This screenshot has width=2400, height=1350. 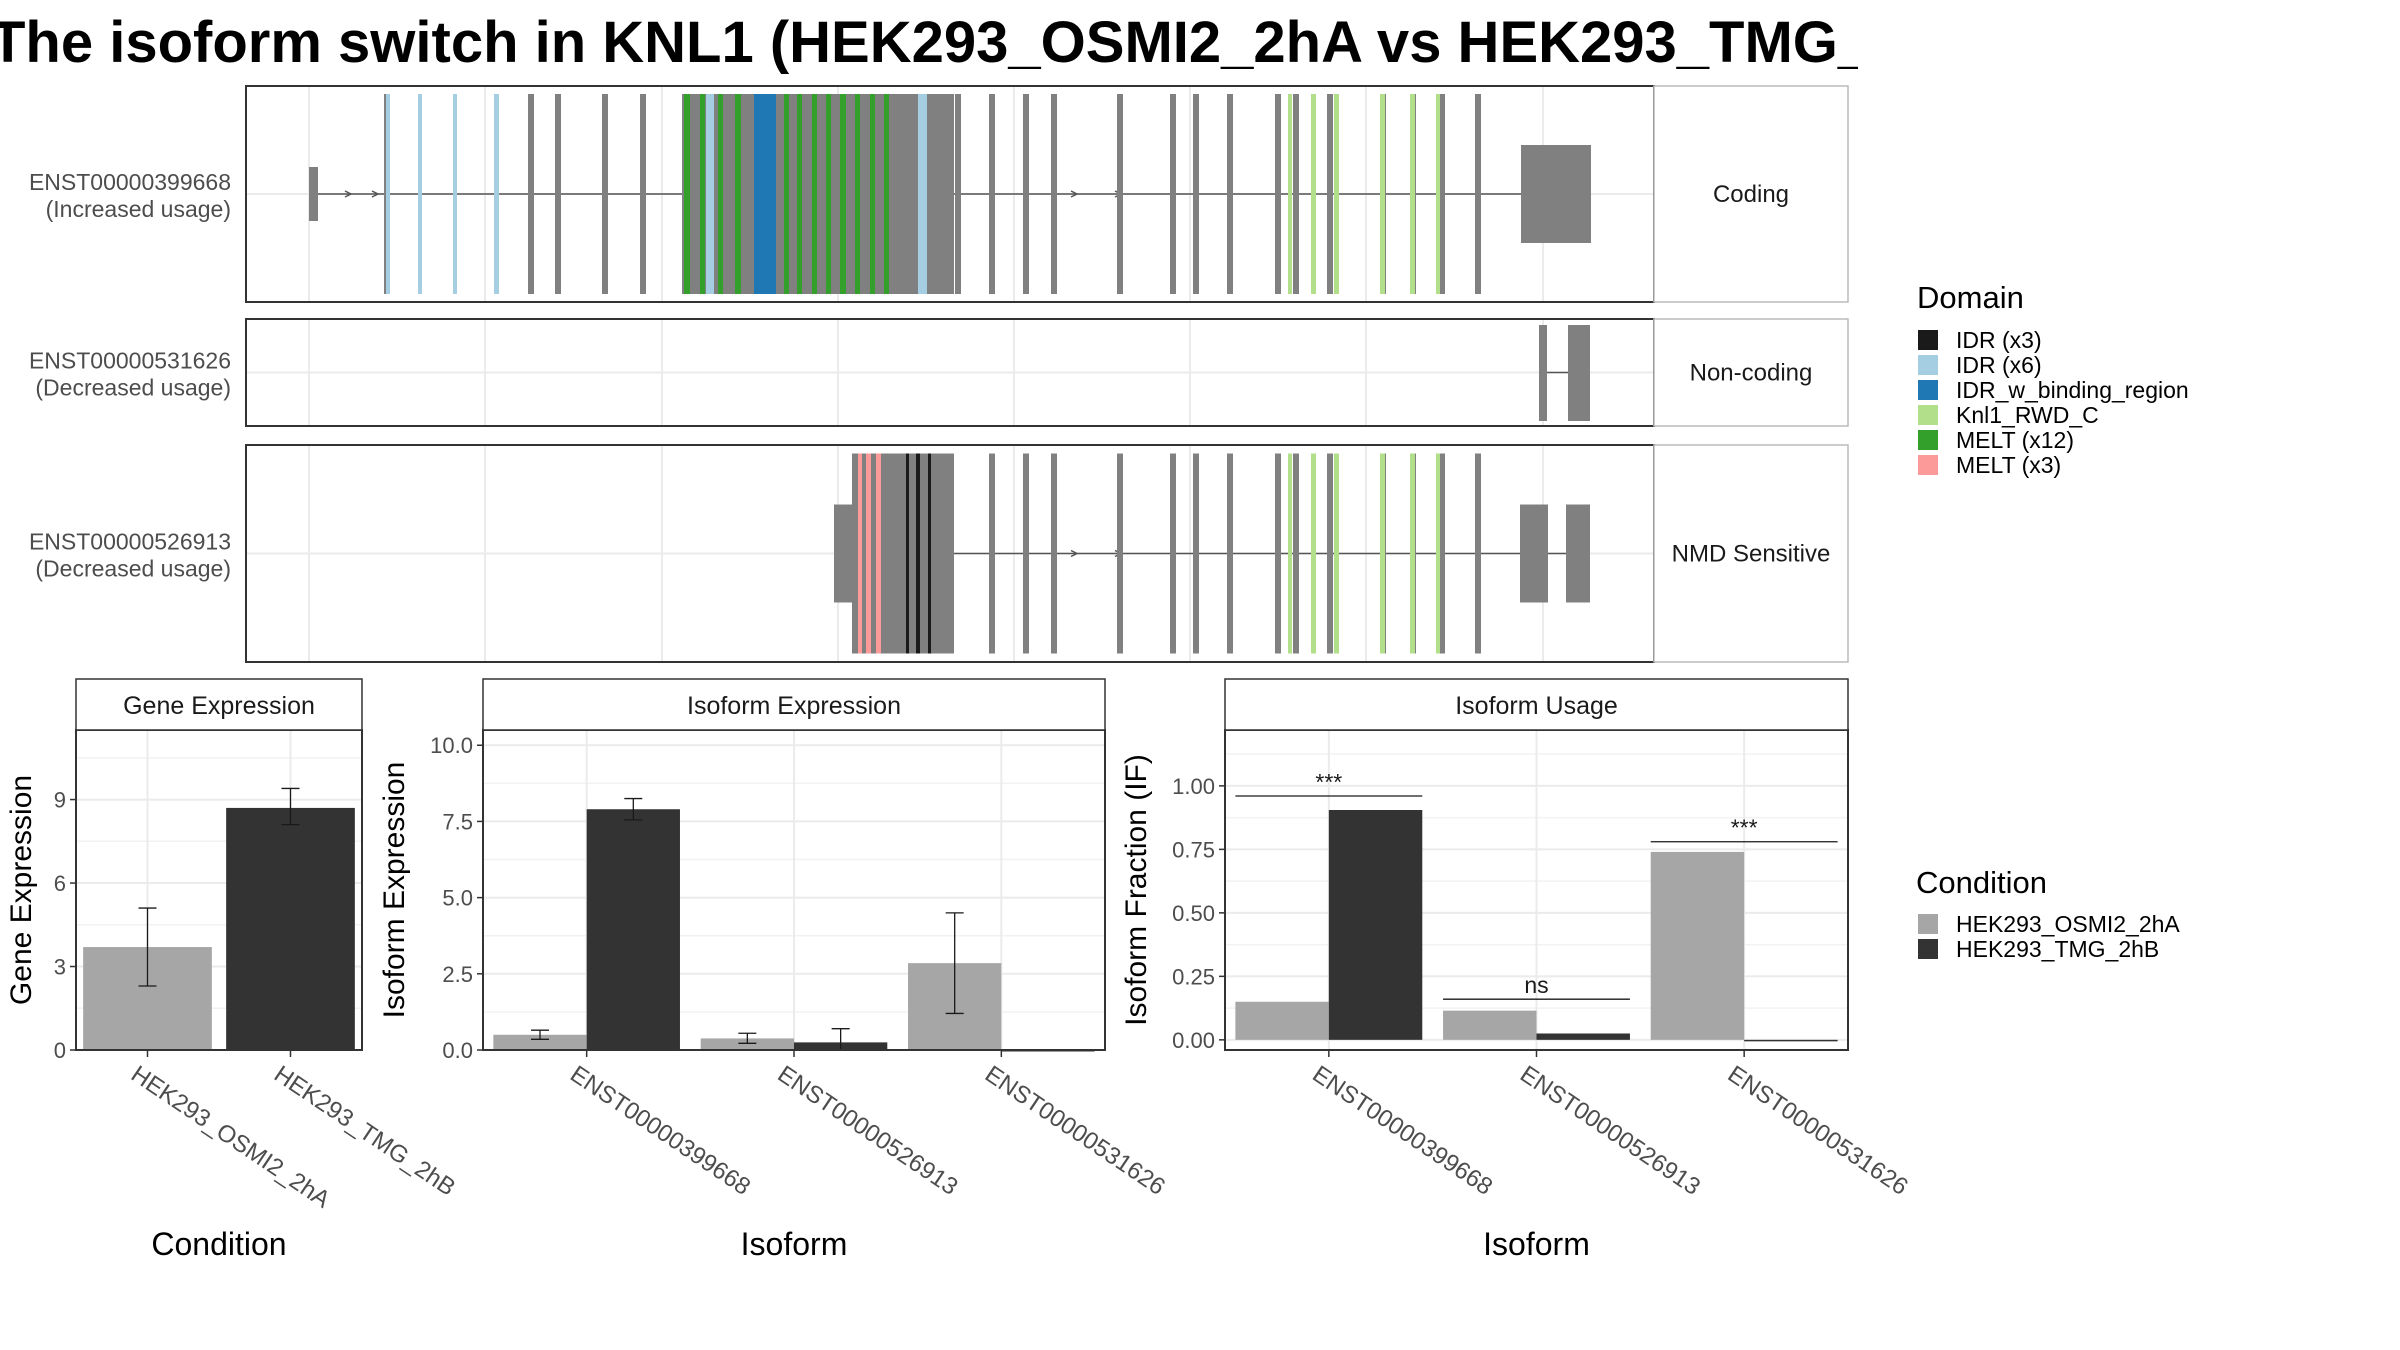 What do you see at coordinates (130, 542) in the screenshot?
I see `transcript-id-label: ENST00000526913` at bounding box center [130, 542].